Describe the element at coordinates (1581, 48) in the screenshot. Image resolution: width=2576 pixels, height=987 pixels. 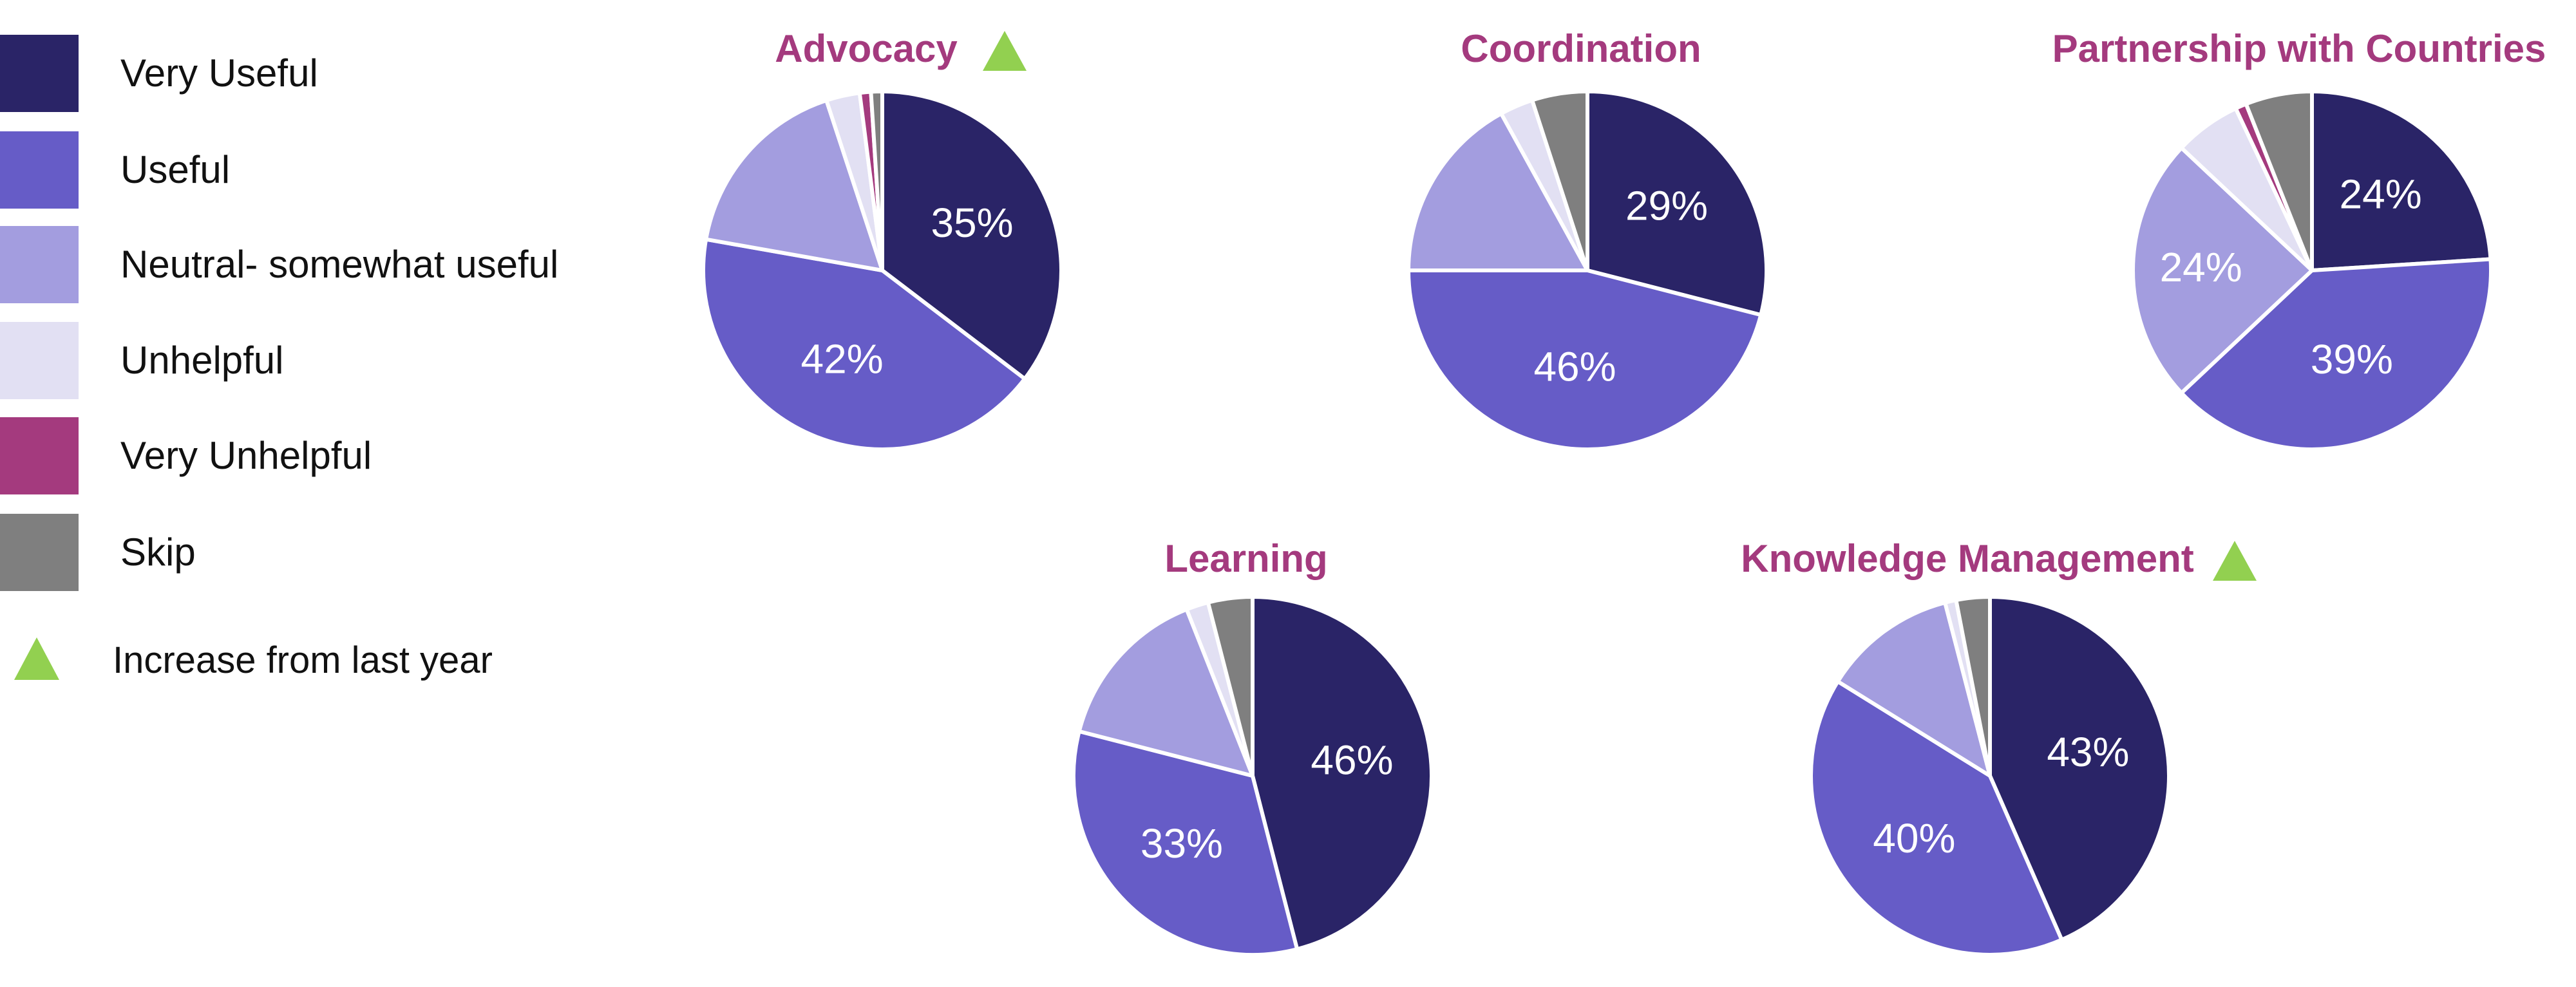
I see `pie-title: Coordination` at that location.